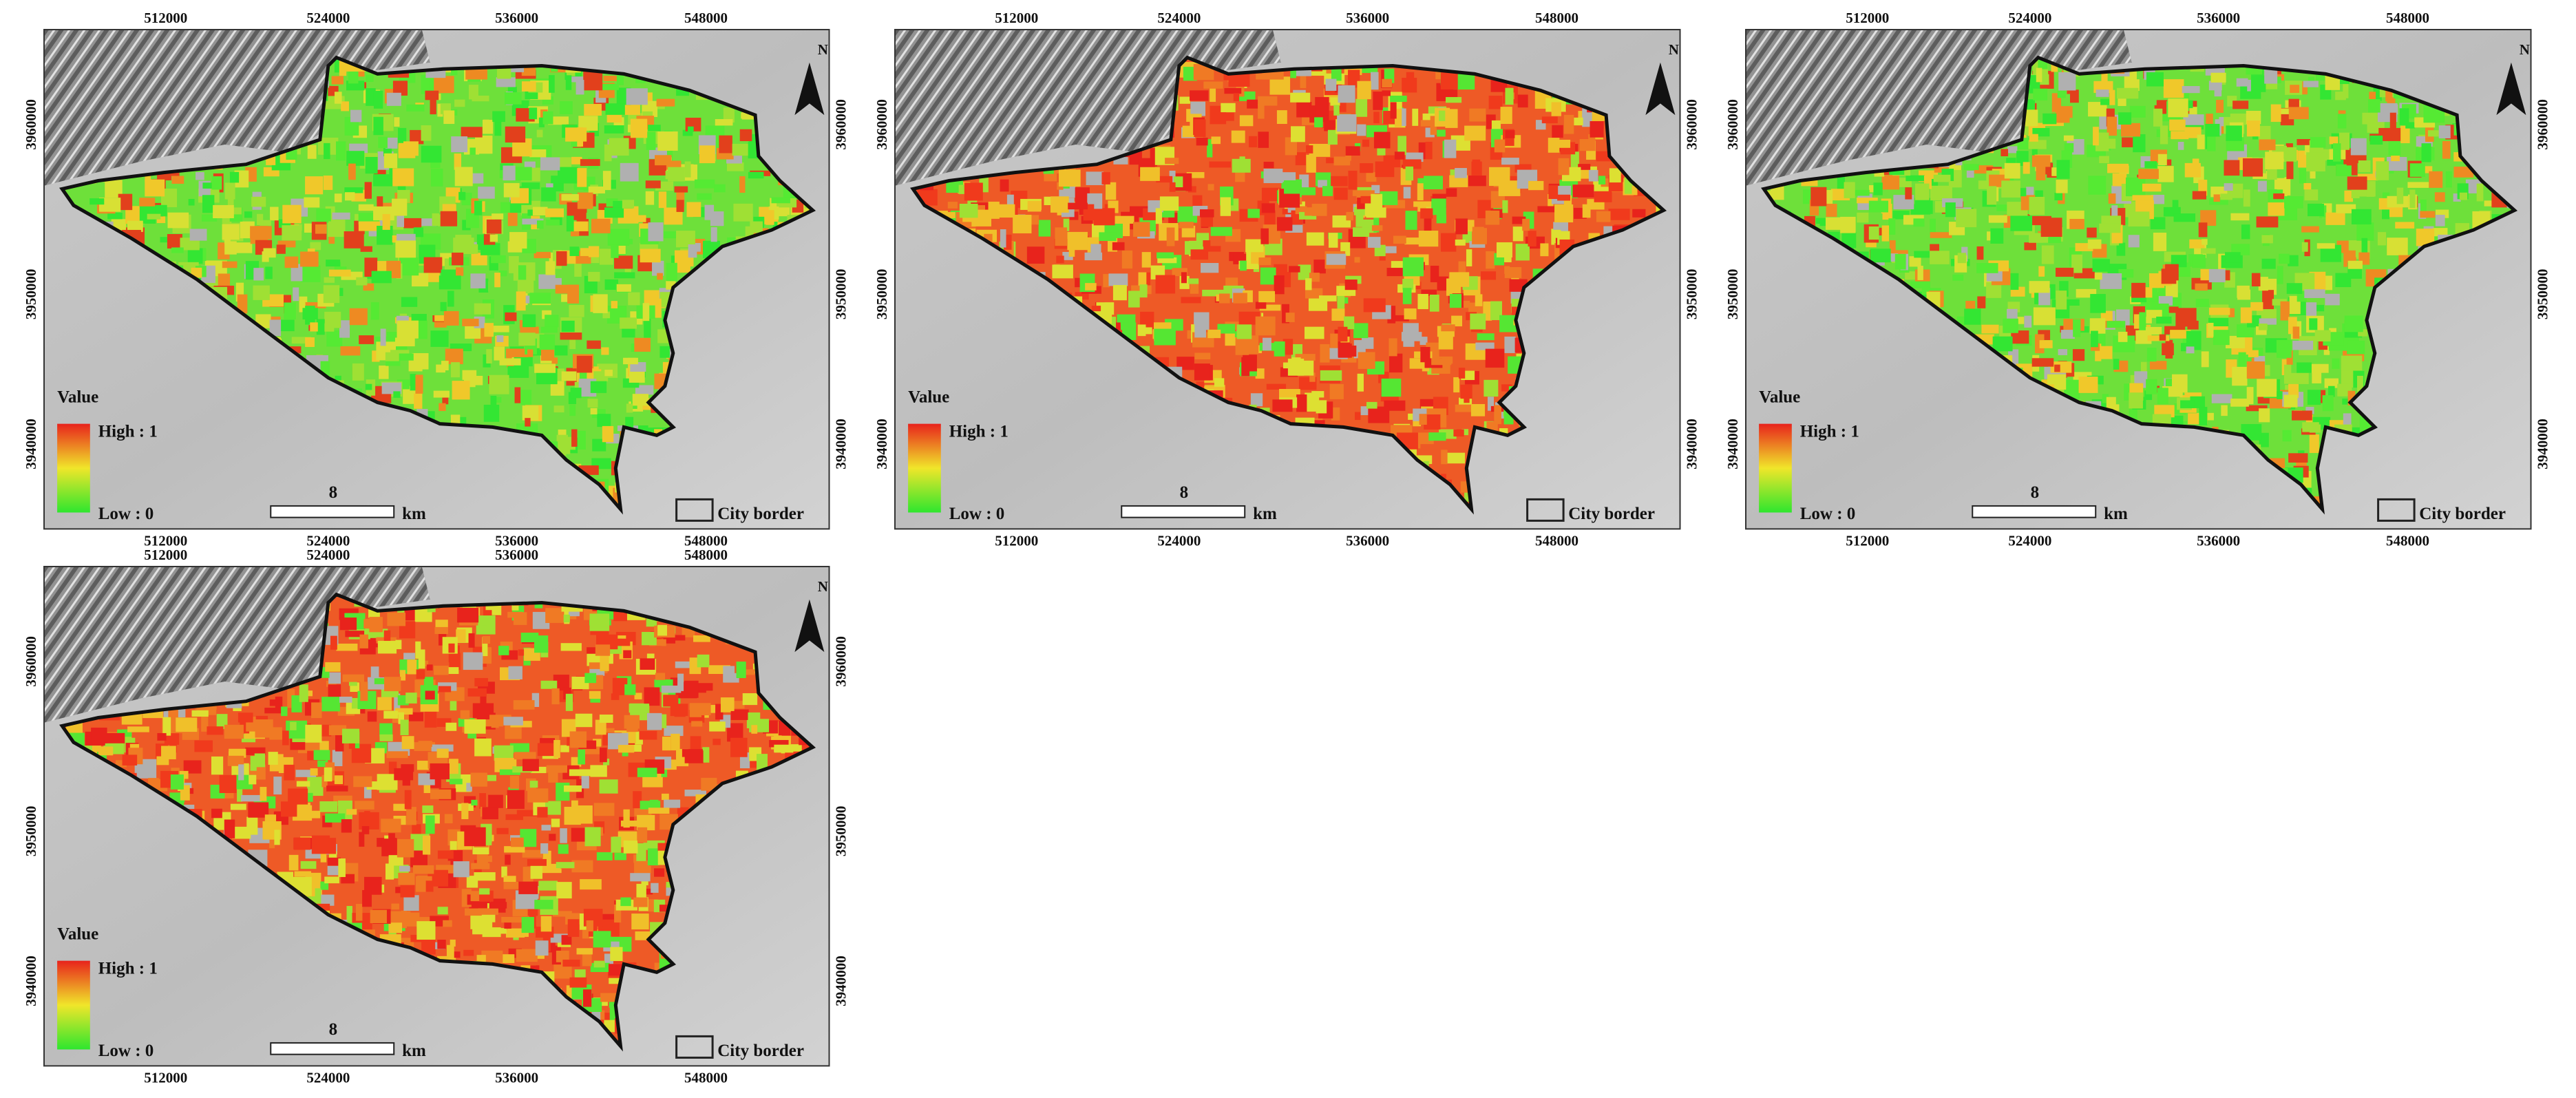 This screenshot has width=2576, height=1098. What do you see at coordinates (841, 294) in the screenshot?
I see `y-tick-label-right: 3950000` at bounding box center [841, 294].